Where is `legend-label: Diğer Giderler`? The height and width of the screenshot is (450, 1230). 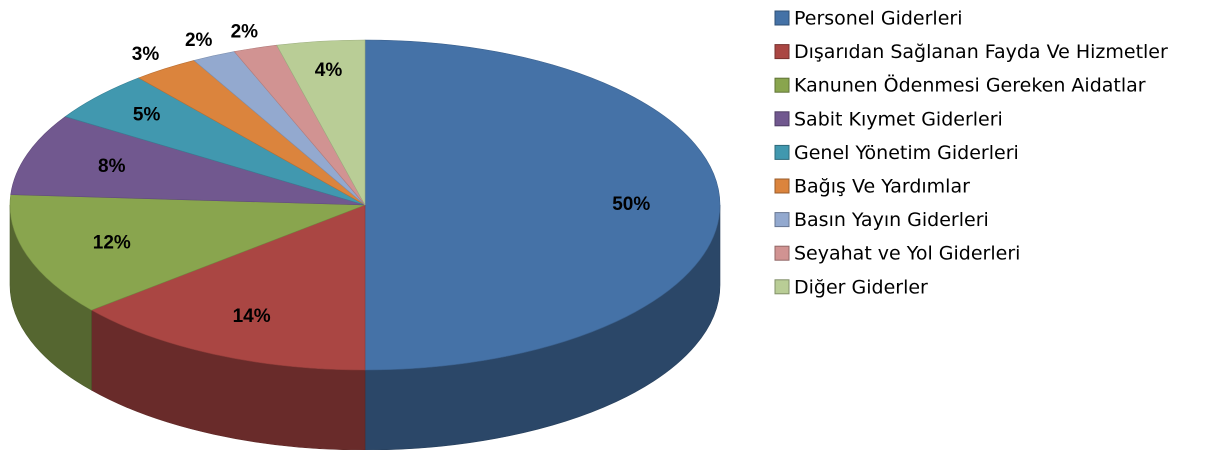
legend-label: Diğer Giderler is located at coordinates (861, 287).